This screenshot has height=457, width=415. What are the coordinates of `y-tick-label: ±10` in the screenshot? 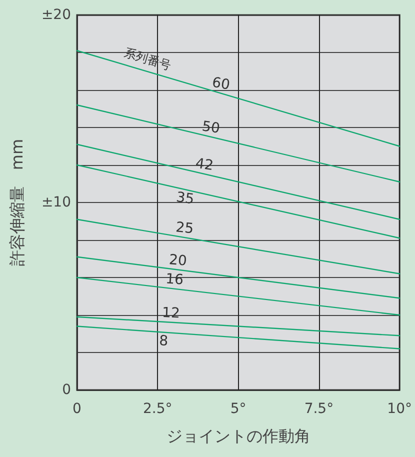 It's located at (56, 202).